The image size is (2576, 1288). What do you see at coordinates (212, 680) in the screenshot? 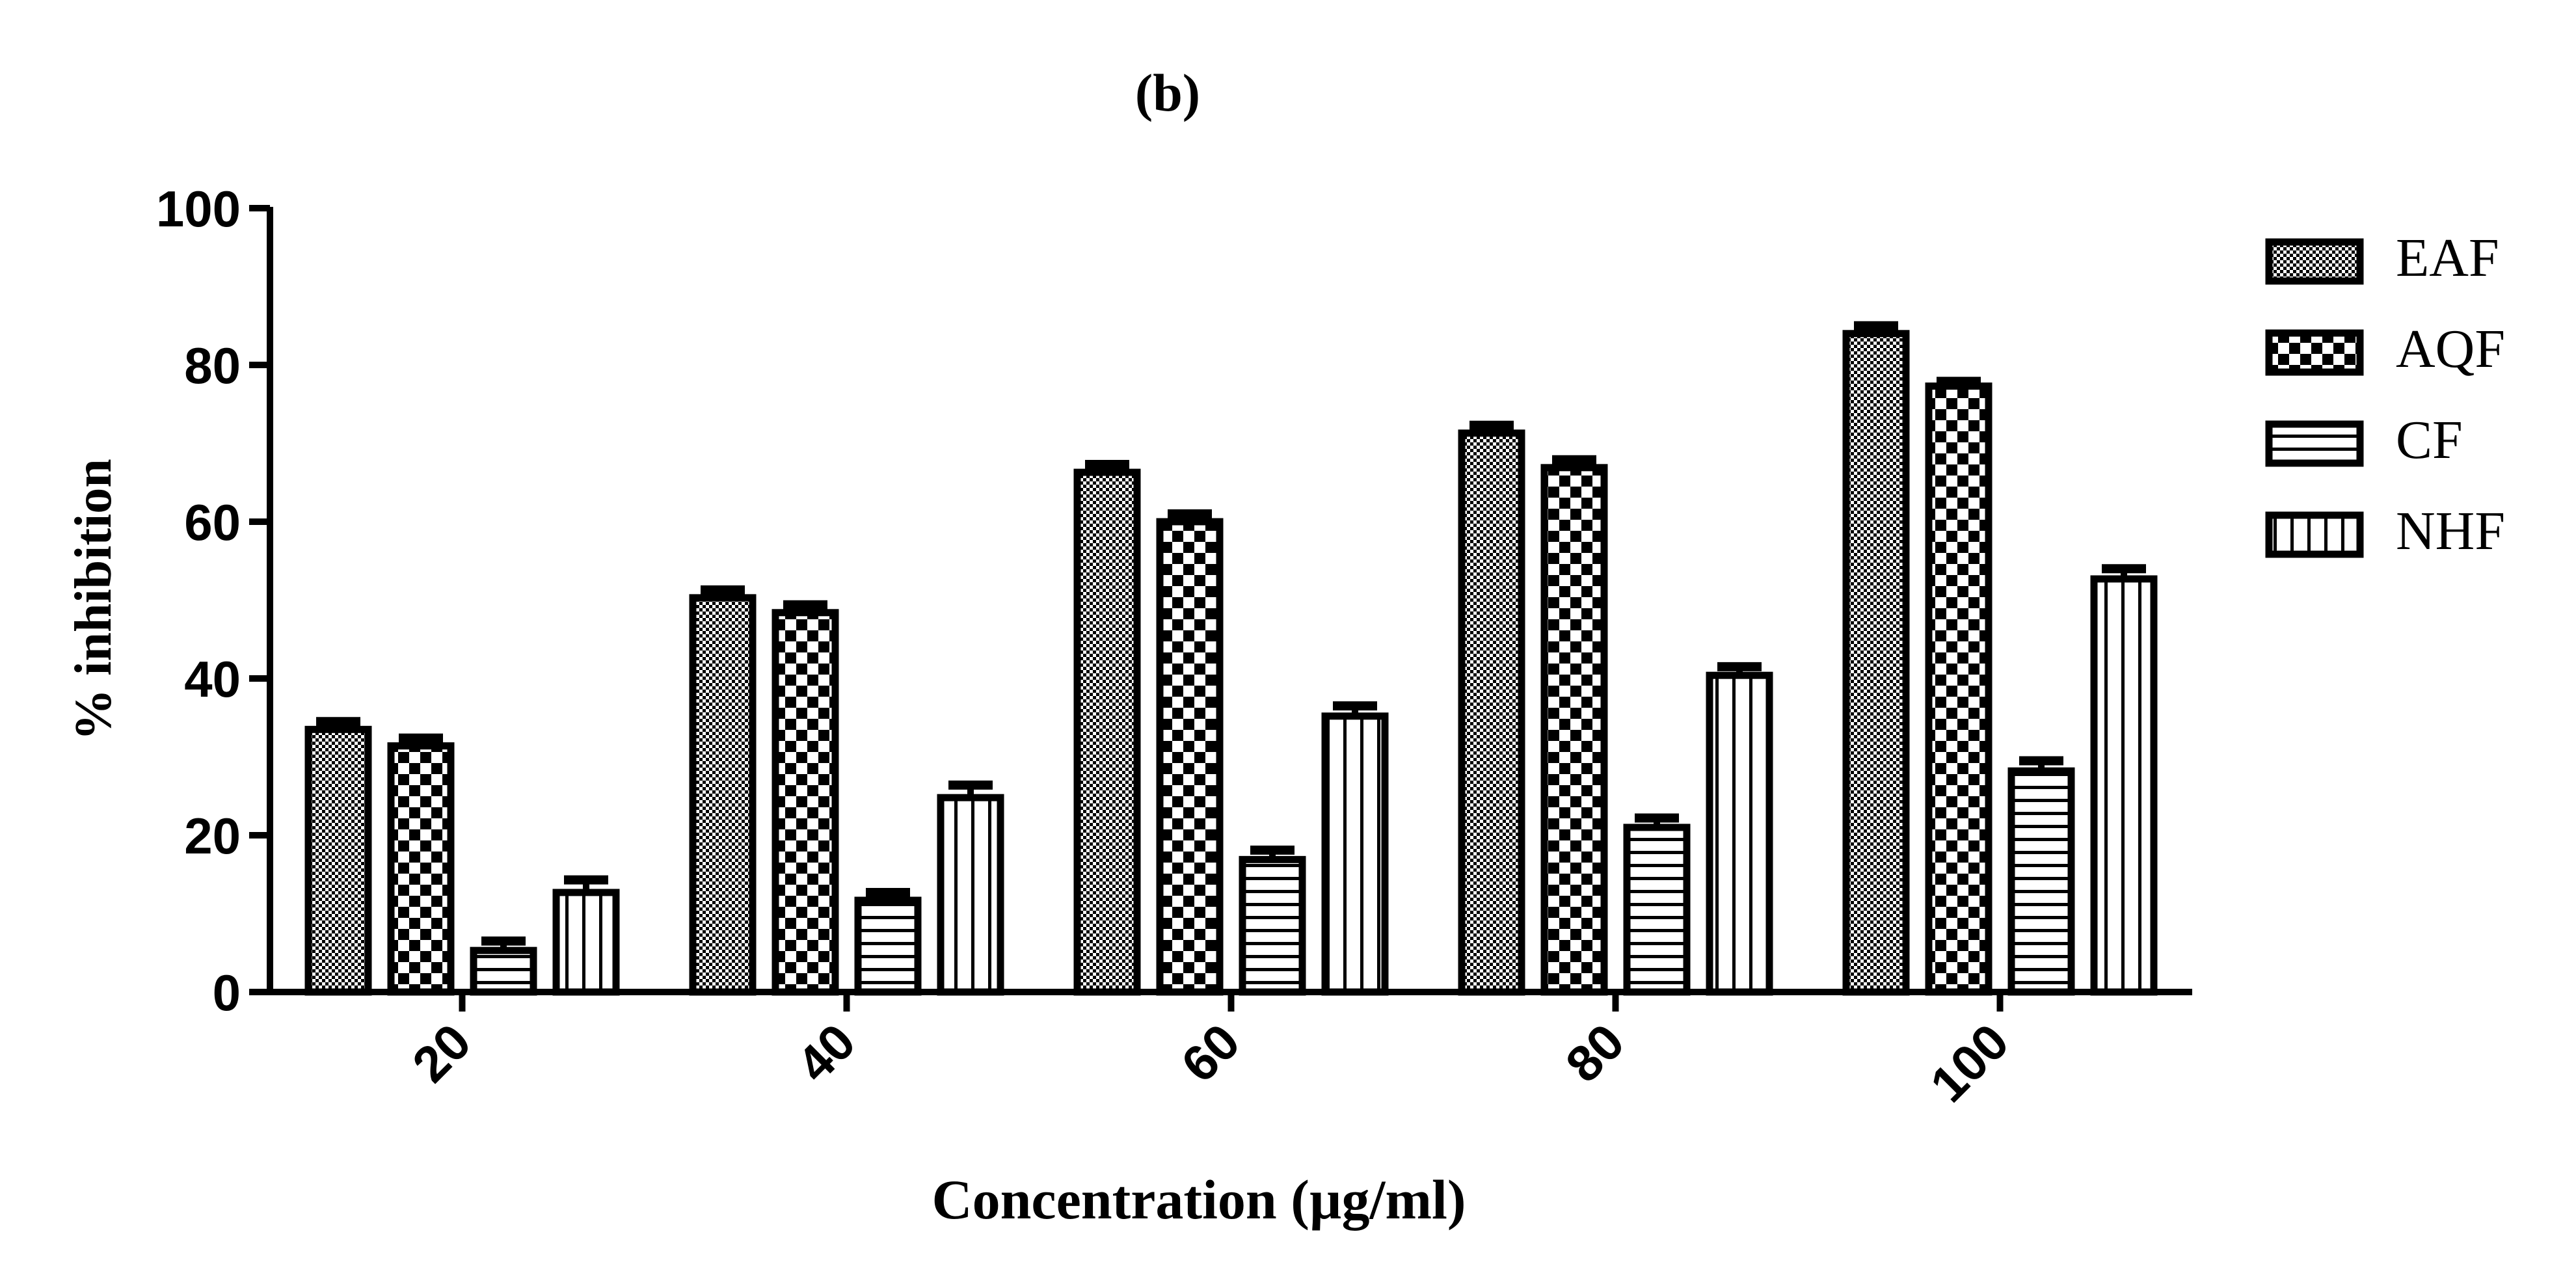
I see `y-tick-label: 40` at bounding box center [212, 680].